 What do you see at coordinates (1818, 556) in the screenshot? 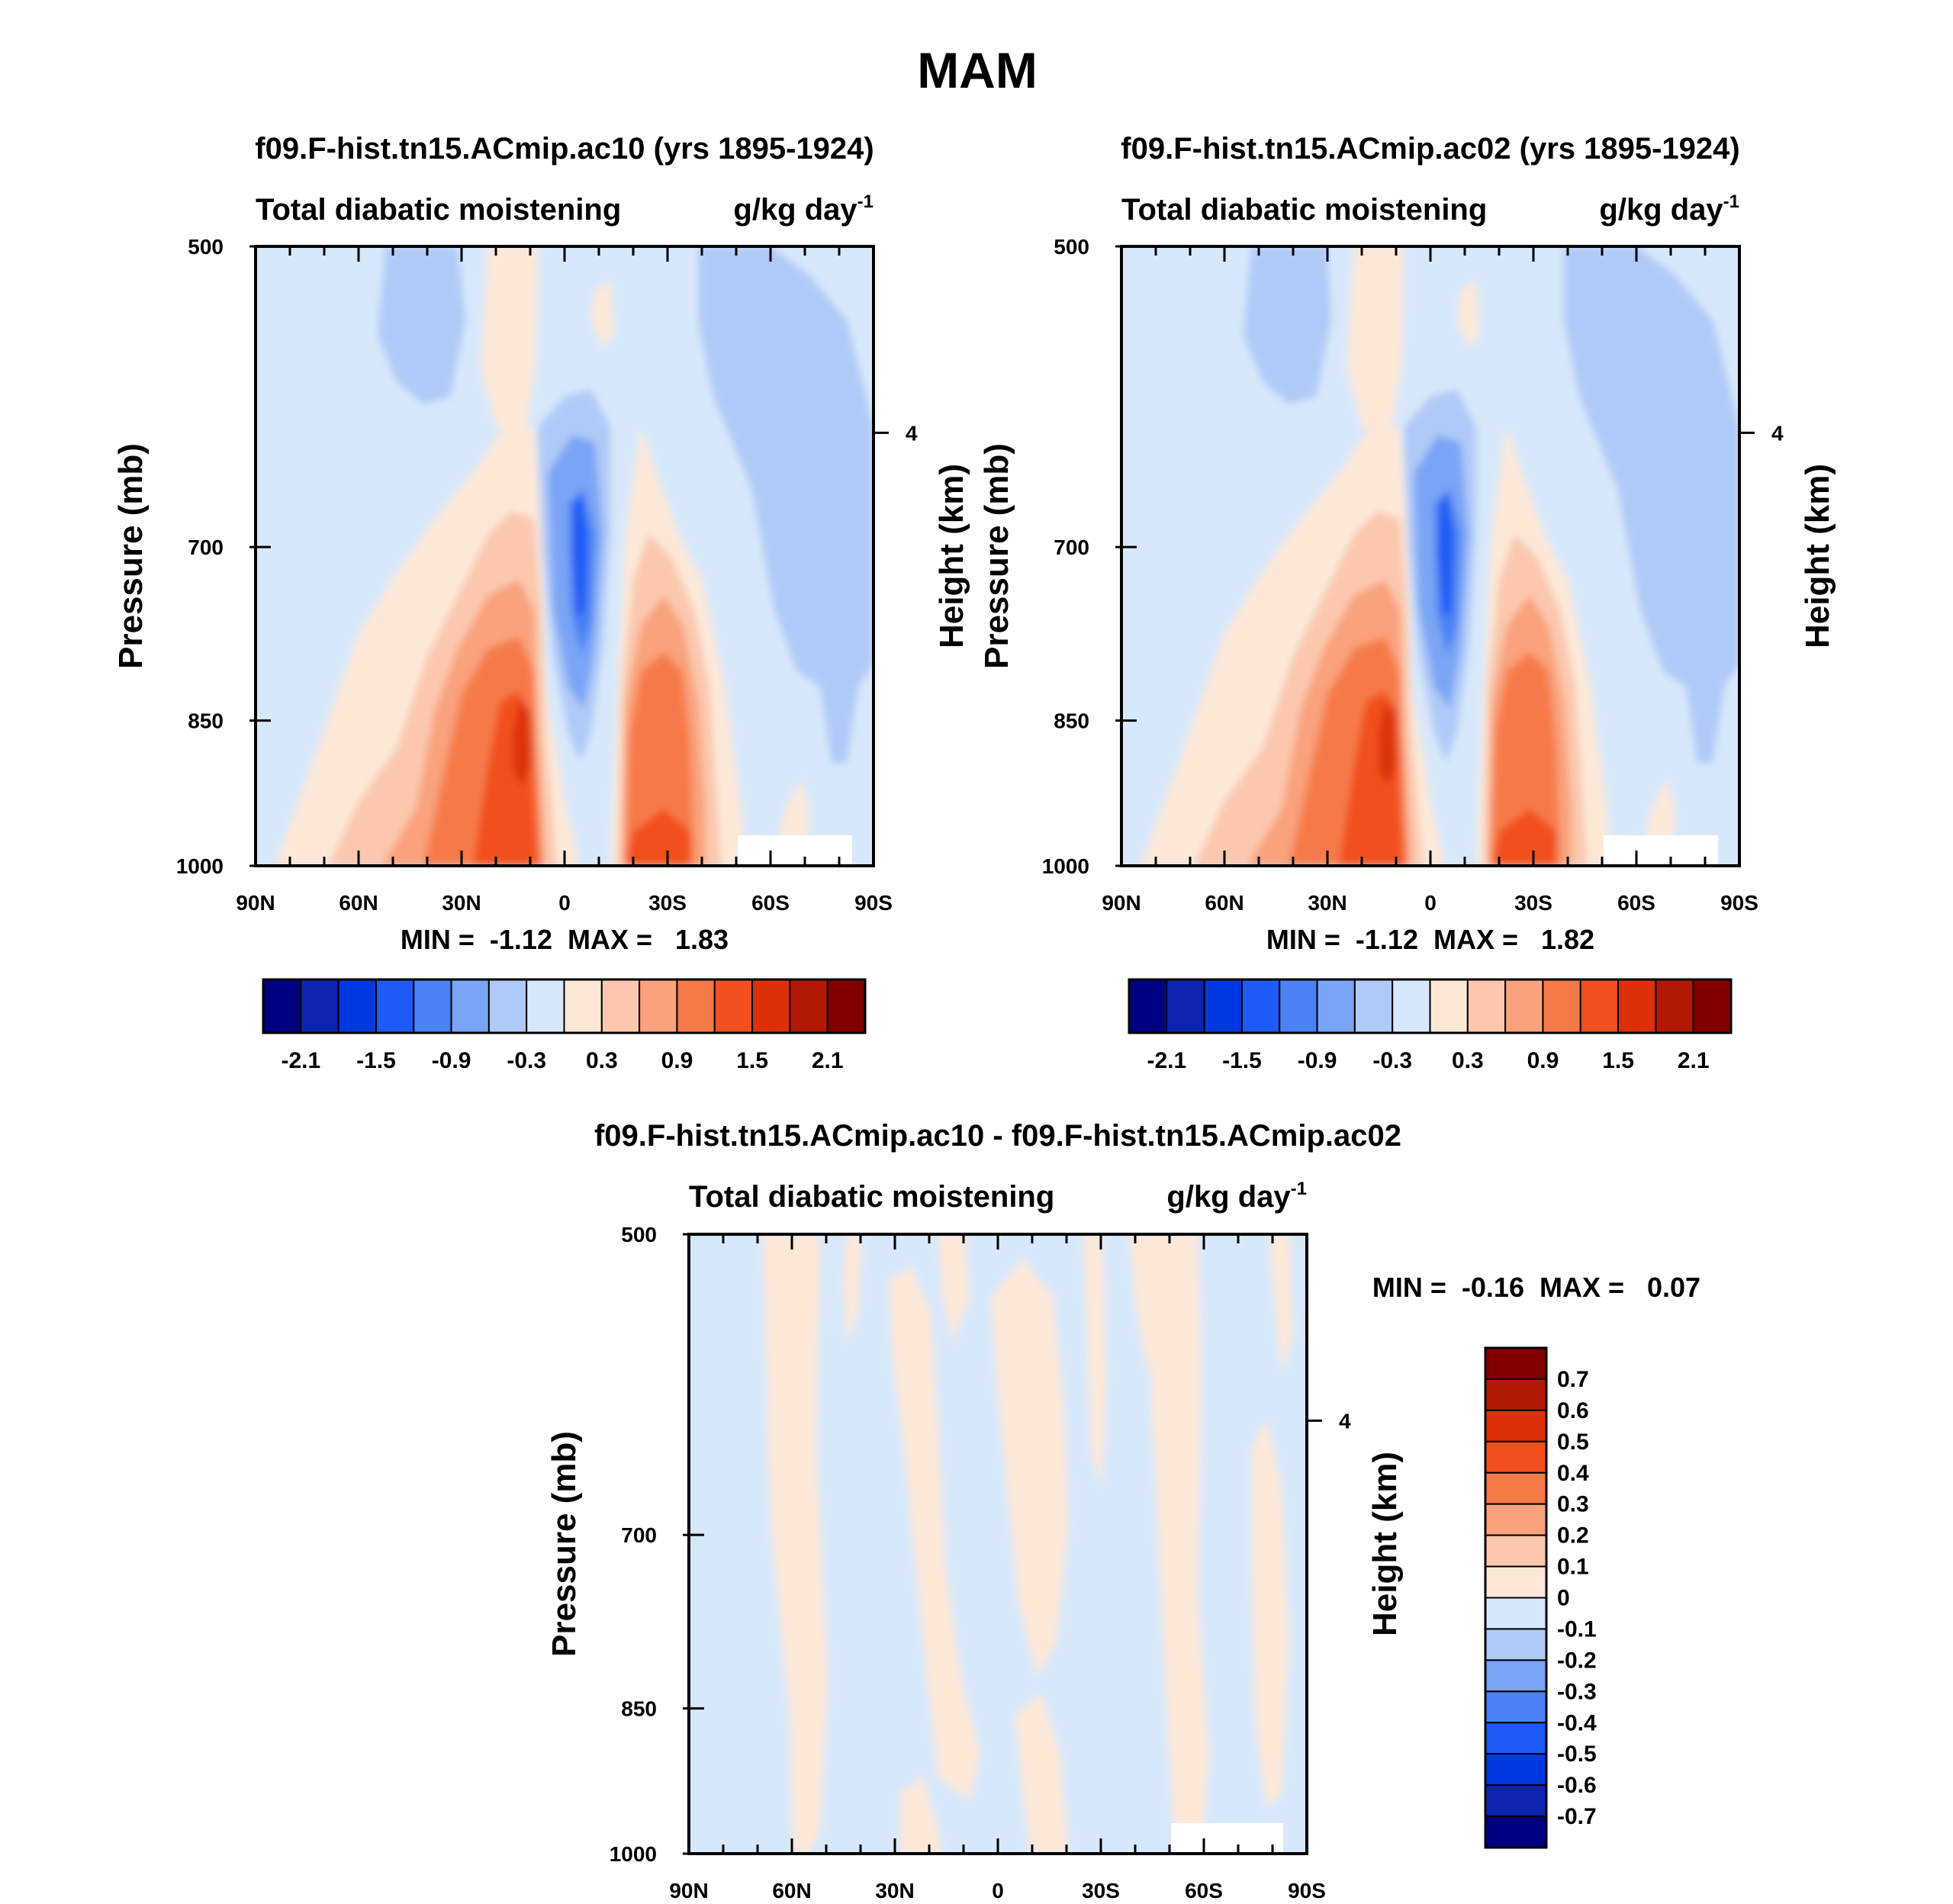
I see `y-axis-right-label: Height (km)` at bounding box center [1818, 556].